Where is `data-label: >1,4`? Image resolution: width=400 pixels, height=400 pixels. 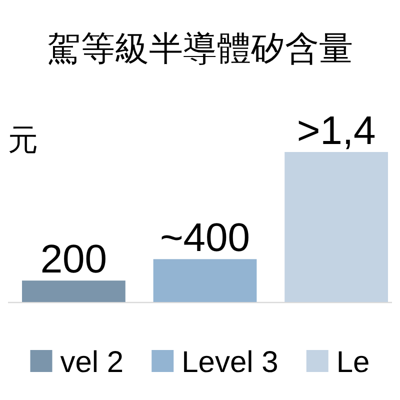
data-label: >1,4 is located at coordinates (336, 131).